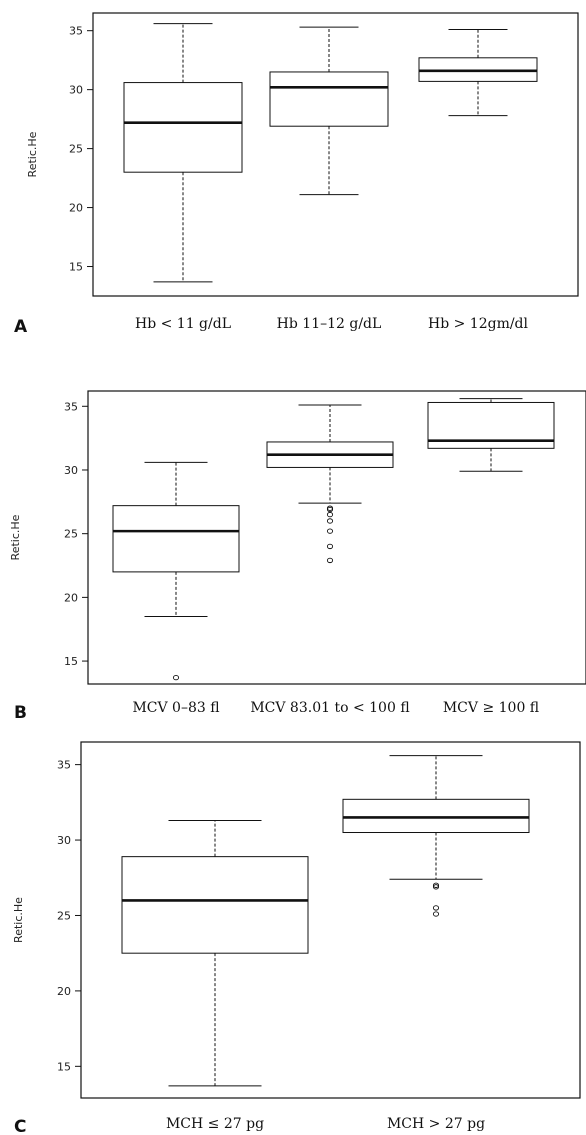 The height and width of the screenshot is (1135, 586). I want to click on panel-b-letter: B, so click(20, 713).